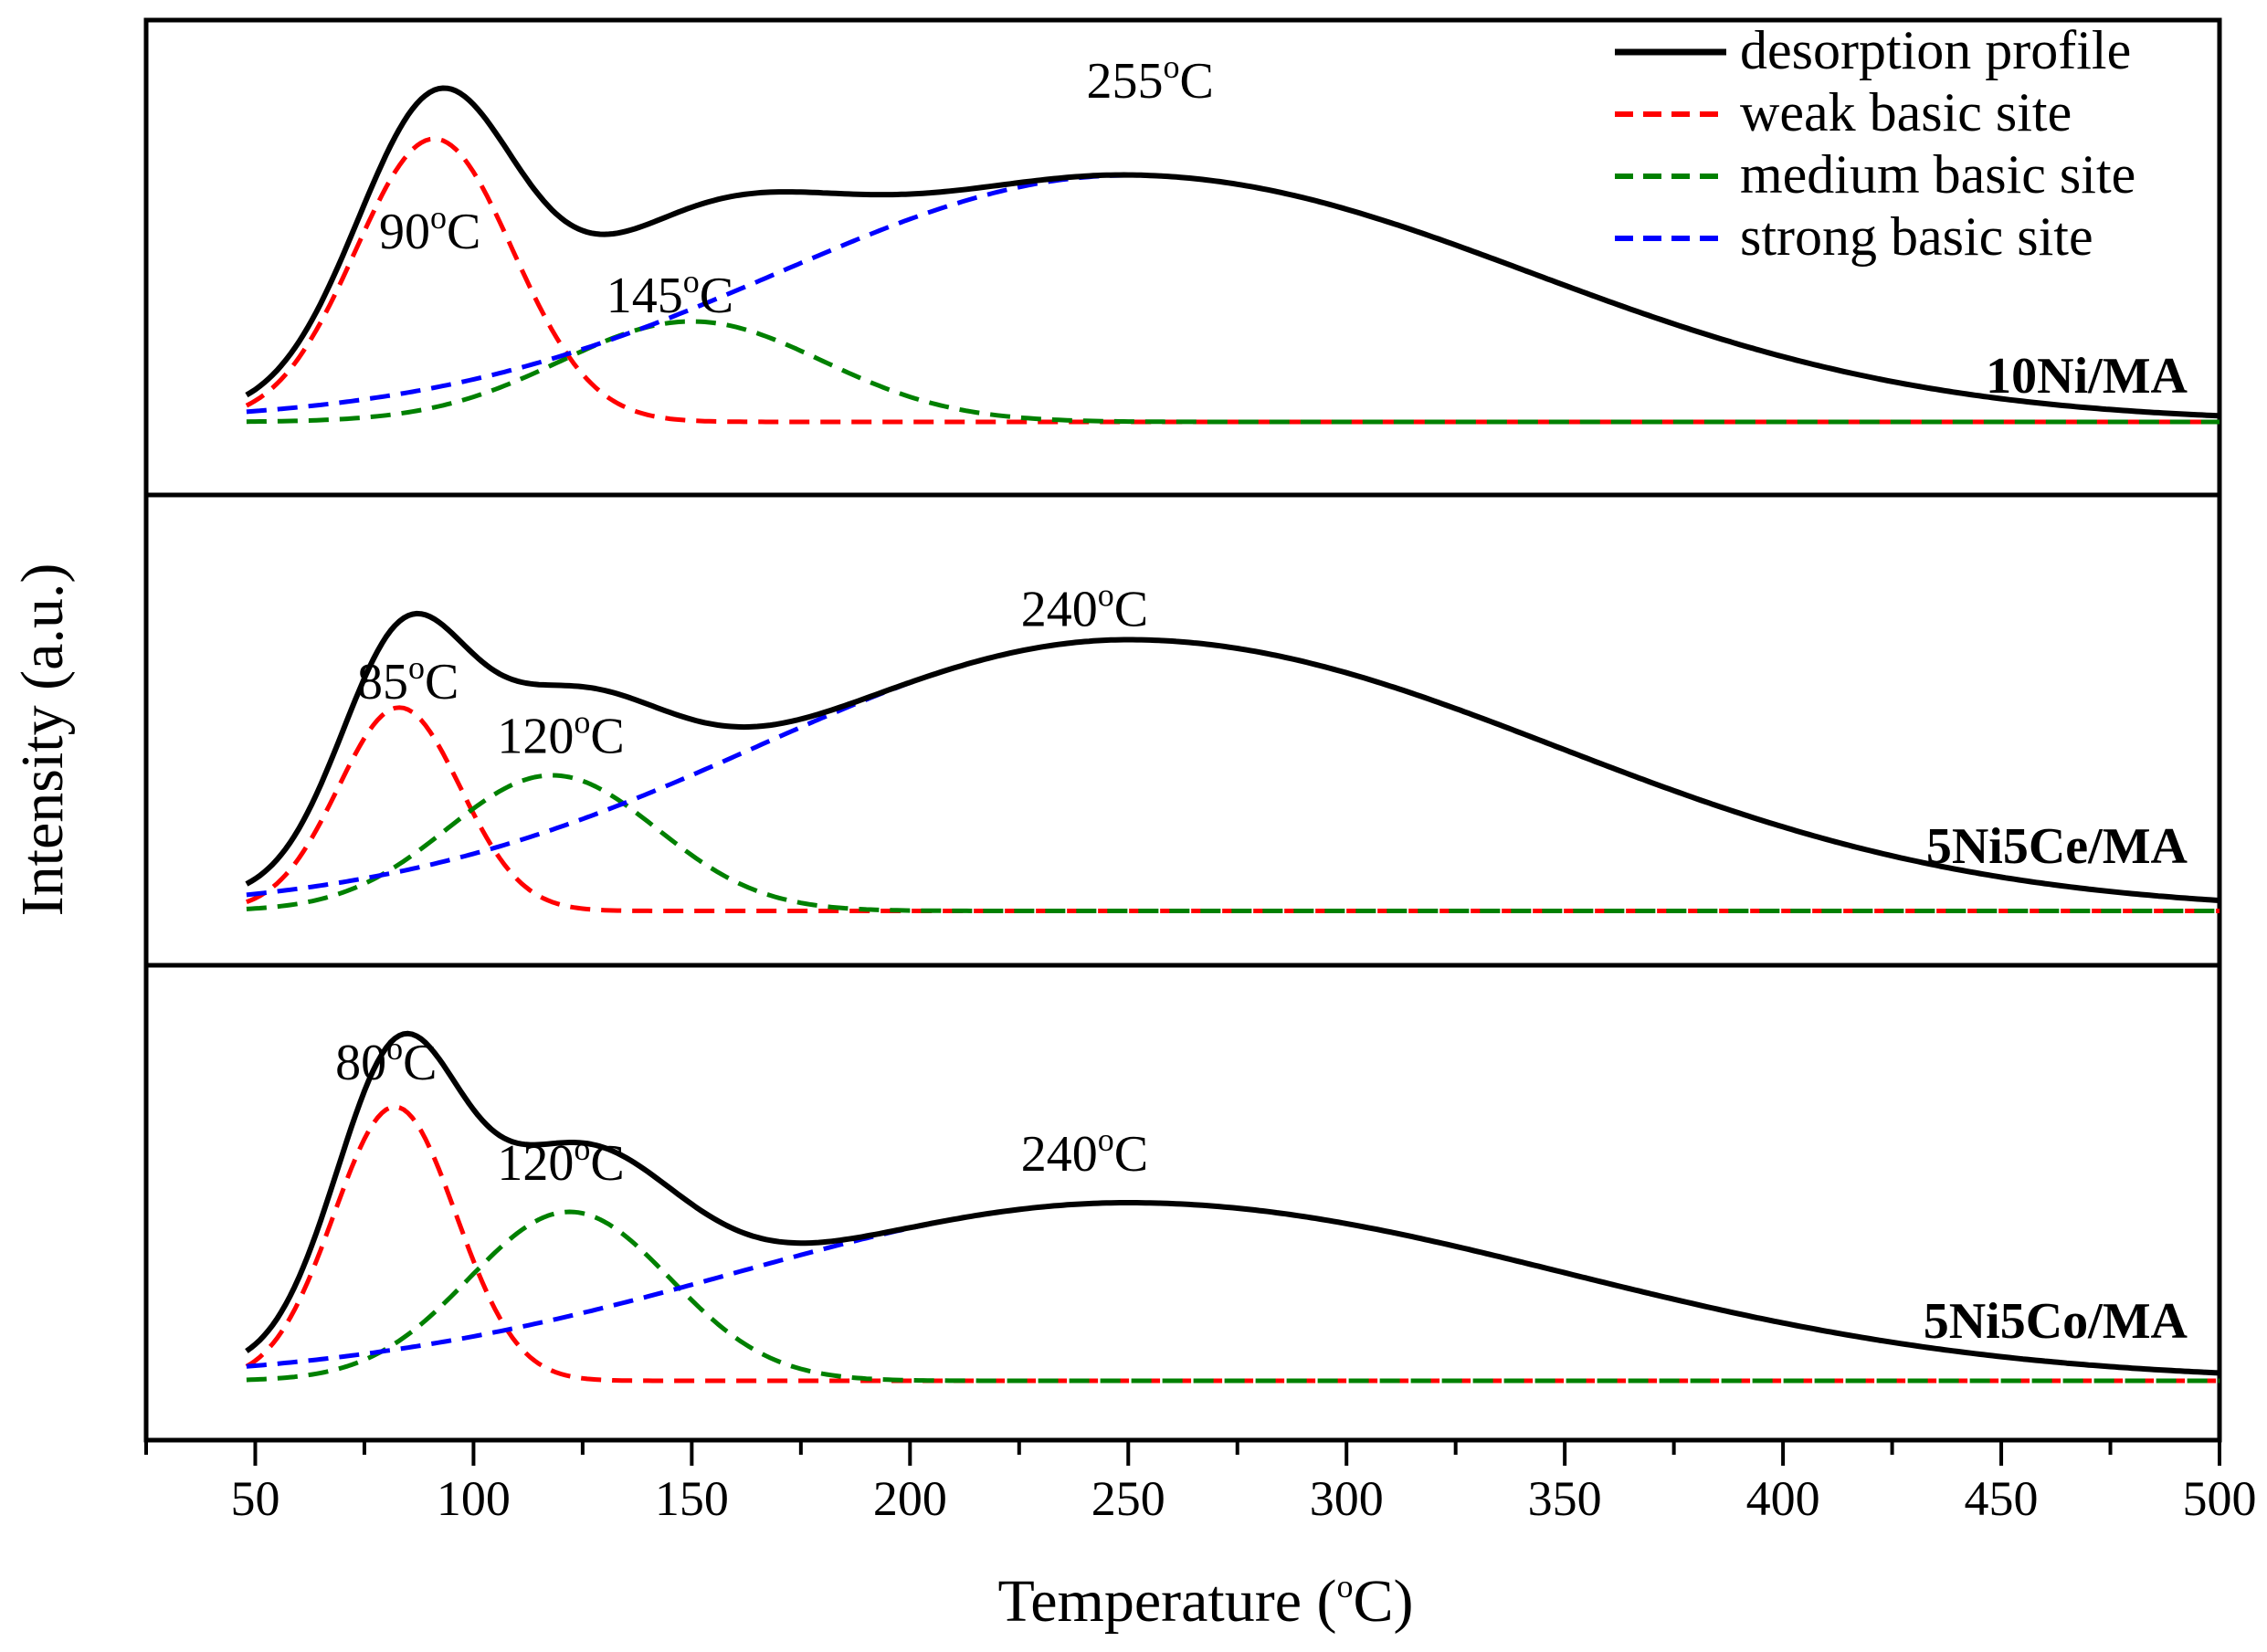 The height and width of the screenshot is (1652, 2267). I want to click on x-tick-label: 250, so click(1128, 1498).